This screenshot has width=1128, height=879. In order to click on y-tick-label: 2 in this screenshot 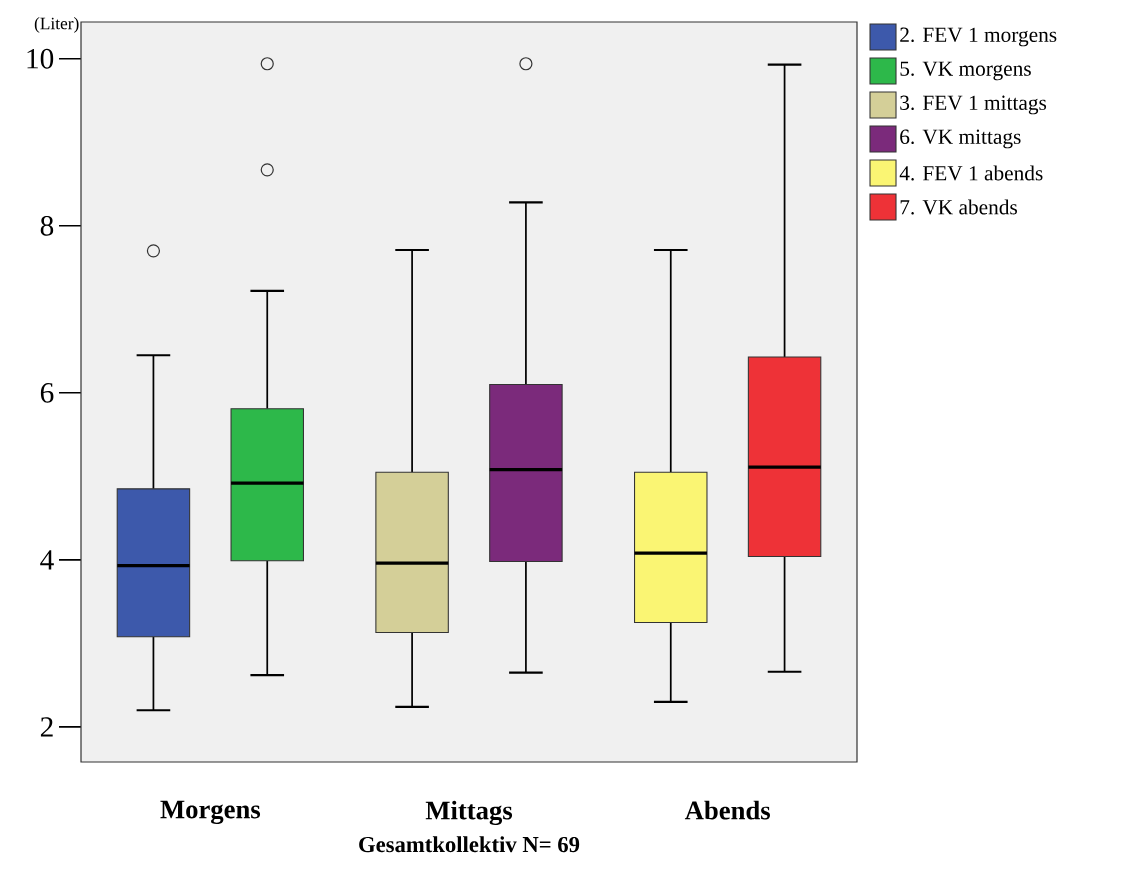, I will do `click(46, 727)`.